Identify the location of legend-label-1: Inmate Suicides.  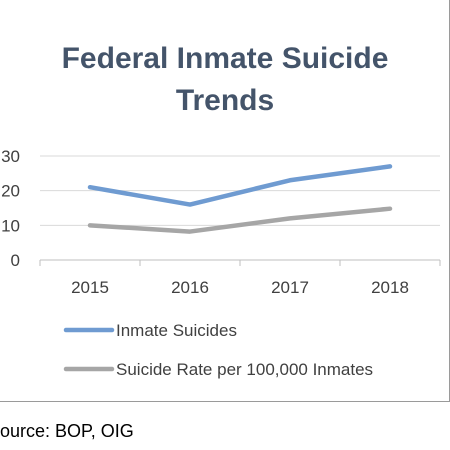
(176, 330).